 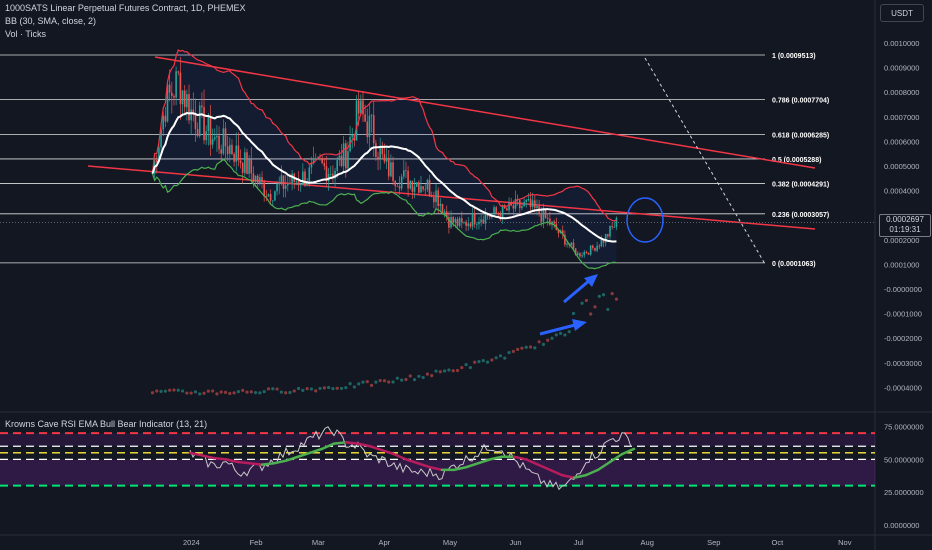 What do you see at coordinates (705, 161) in the screenshot?
I see `projection-dashed-line` at bounding box center [705, 161].